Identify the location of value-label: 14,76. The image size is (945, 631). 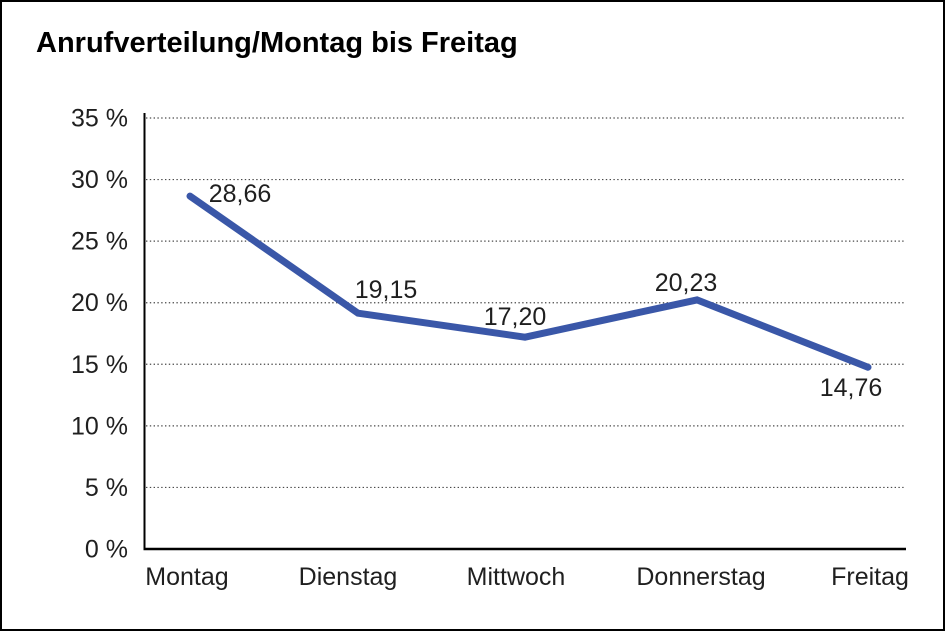
(851, 388).